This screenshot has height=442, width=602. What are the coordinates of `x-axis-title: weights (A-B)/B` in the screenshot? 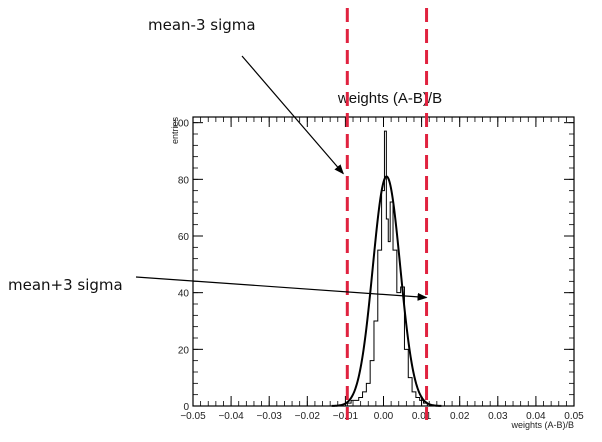 It's located at (542, 425).